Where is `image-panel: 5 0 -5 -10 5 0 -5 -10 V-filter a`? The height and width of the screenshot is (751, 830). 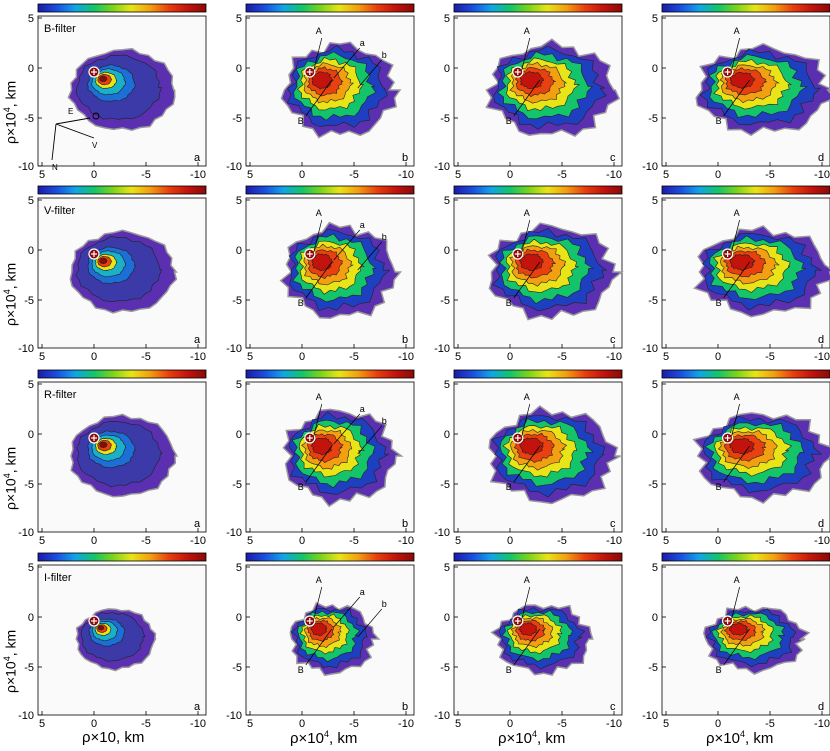 image-panel: 5 0 -5 -10 5 0 -5 -10 V-filter a is located at coordinates (117, 274).